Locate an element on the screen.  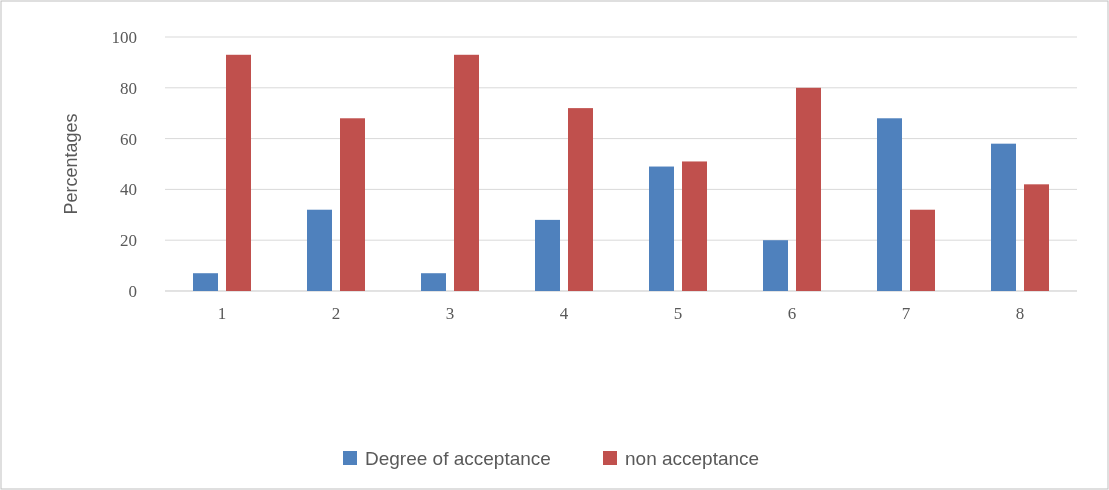
x-tick-label: 4 is located at coordinates (564, 313).